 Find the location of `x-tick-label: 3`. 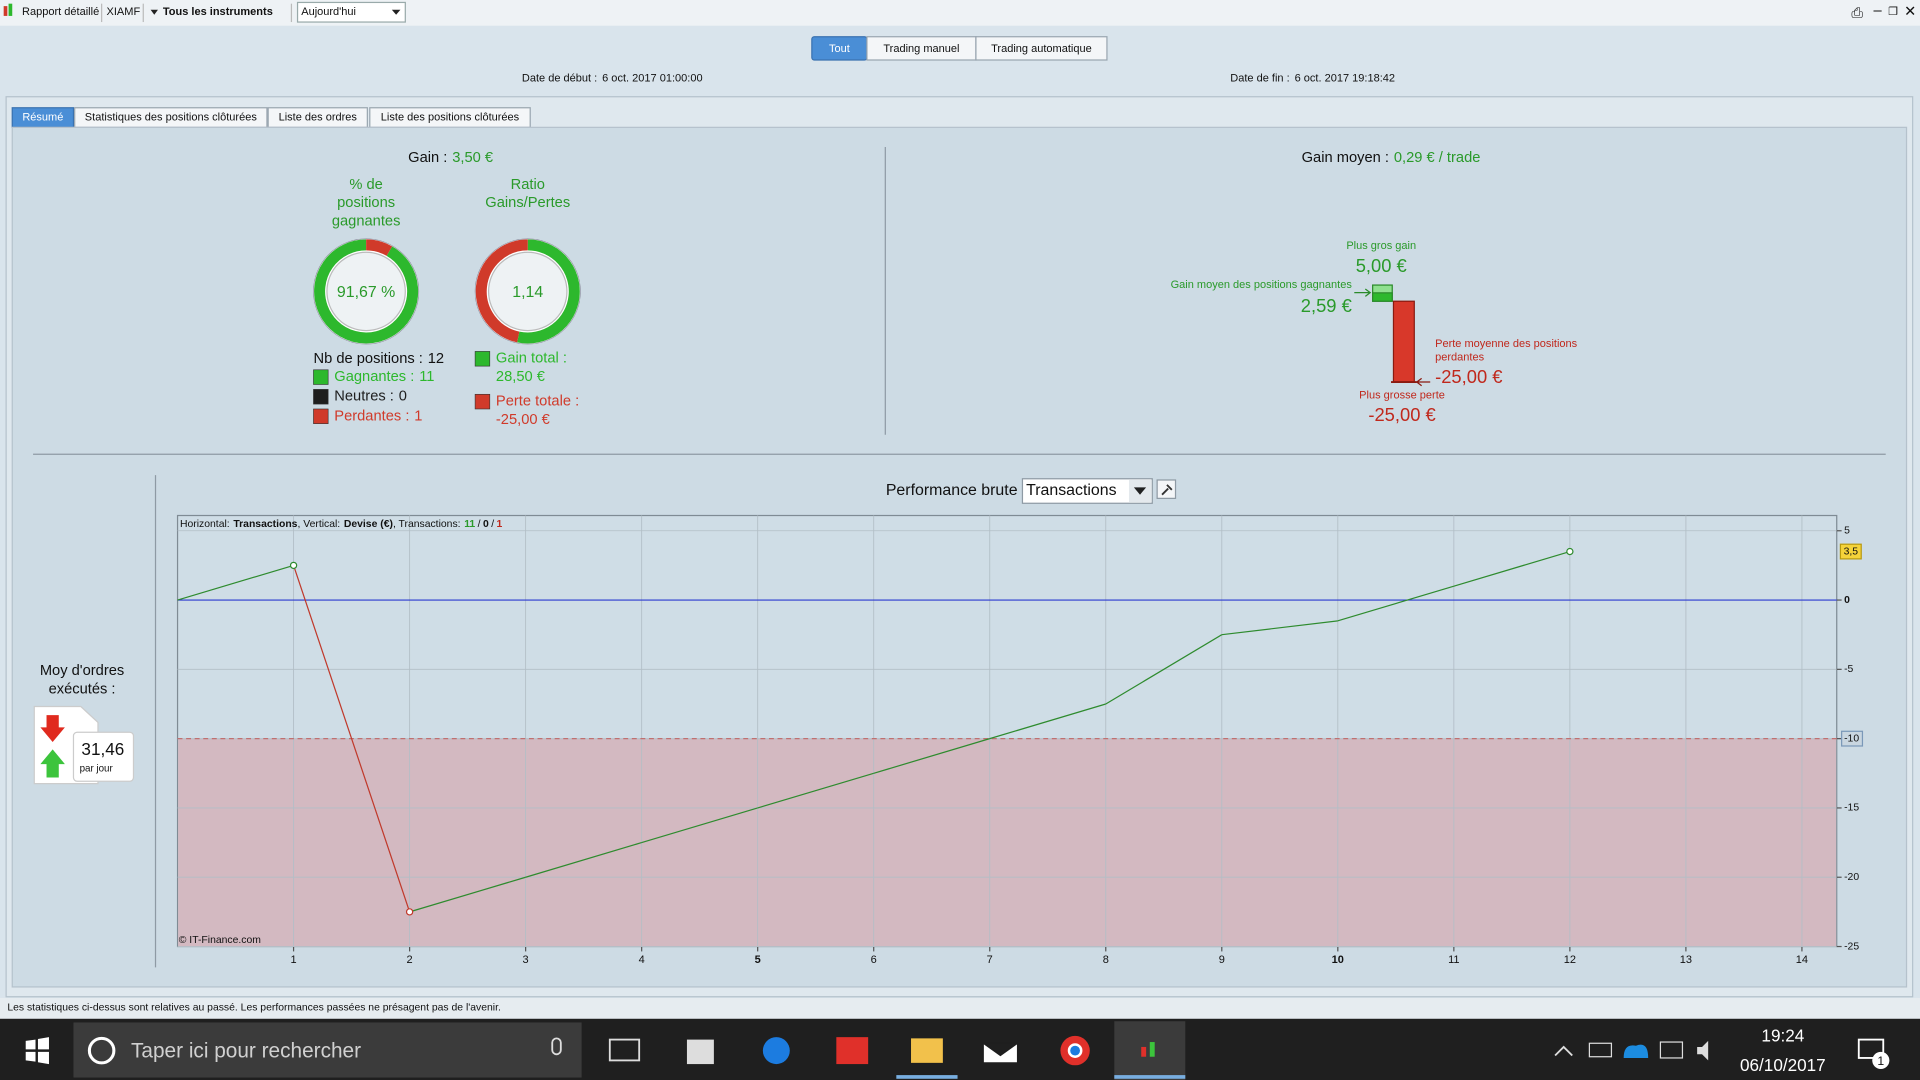

x-tick-label: 3 is located at coordinates (526, 960).